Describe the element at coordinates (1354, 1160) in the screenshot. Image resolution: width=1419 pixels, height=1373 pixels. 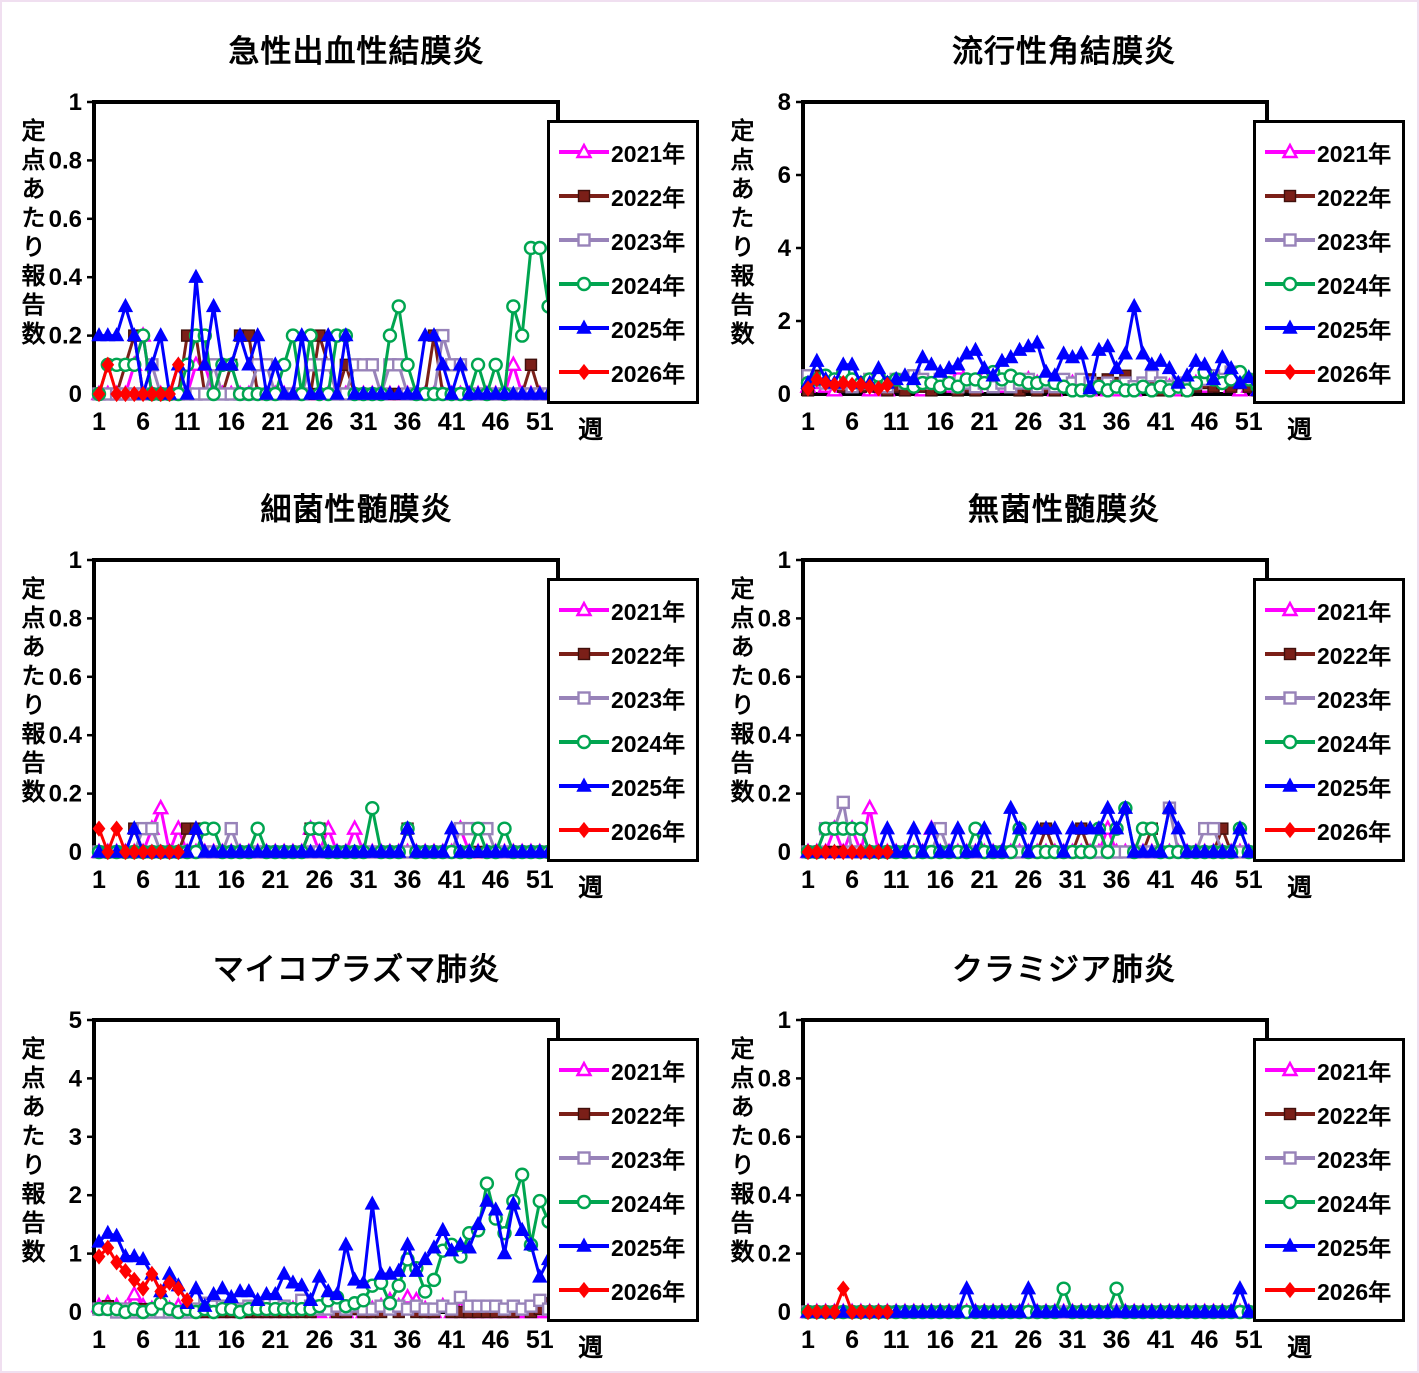
I see `legend-year-label: 2023年` at that location.